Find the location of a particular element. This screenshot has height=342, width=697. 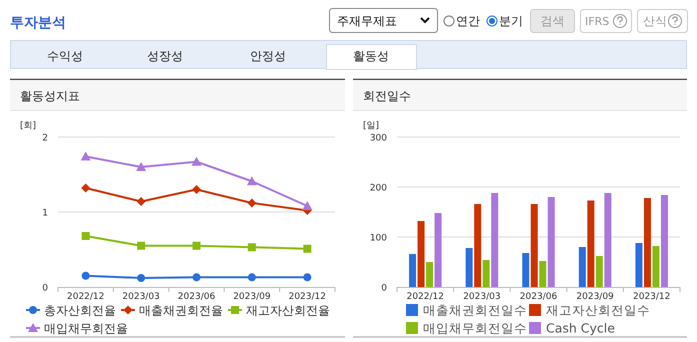

y-axis-title: [일] is located at coordinates (371, 126).